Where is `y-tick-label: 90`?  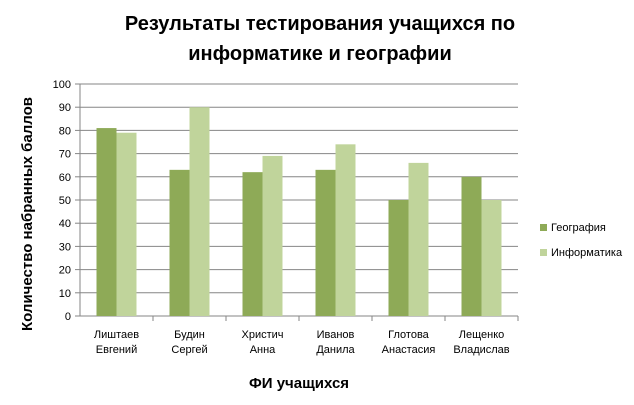
y-tick-label: 90 is located at coordinates (65, 108).